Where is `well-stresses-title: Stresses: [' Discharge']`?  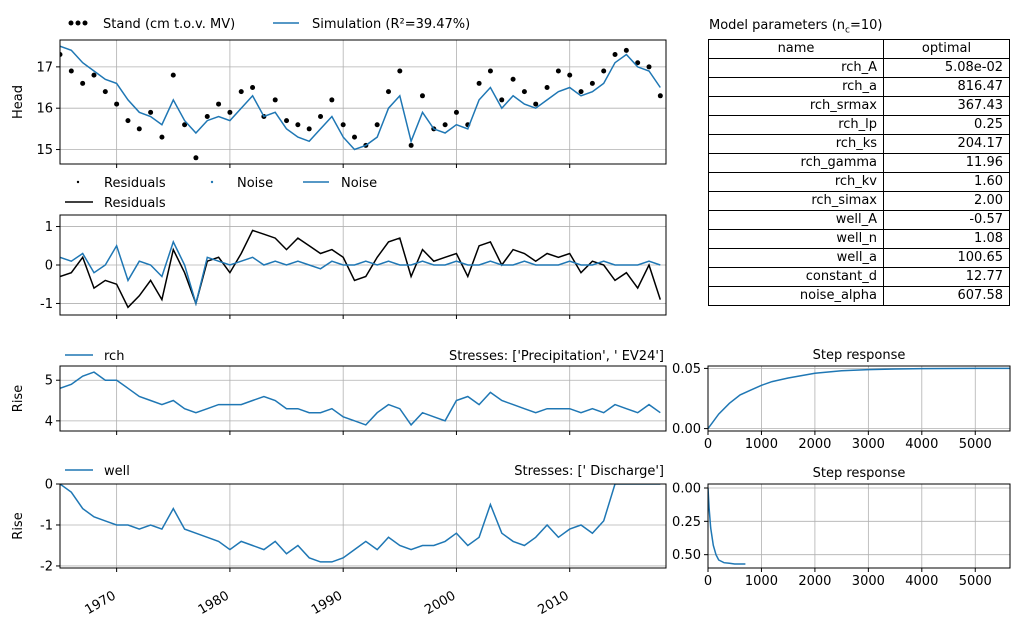
well-stresses-title: Stresses: [' Discharge'] is located at coordinates (589, 471).